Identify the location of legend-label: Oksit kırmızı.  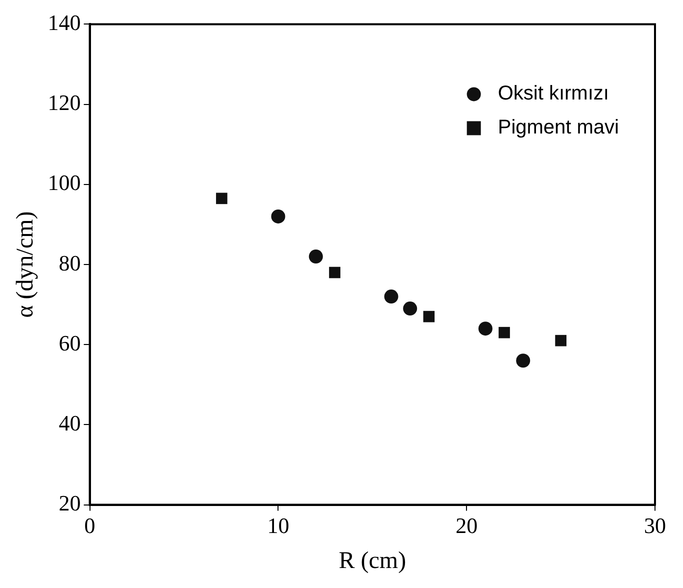
(553, 93).